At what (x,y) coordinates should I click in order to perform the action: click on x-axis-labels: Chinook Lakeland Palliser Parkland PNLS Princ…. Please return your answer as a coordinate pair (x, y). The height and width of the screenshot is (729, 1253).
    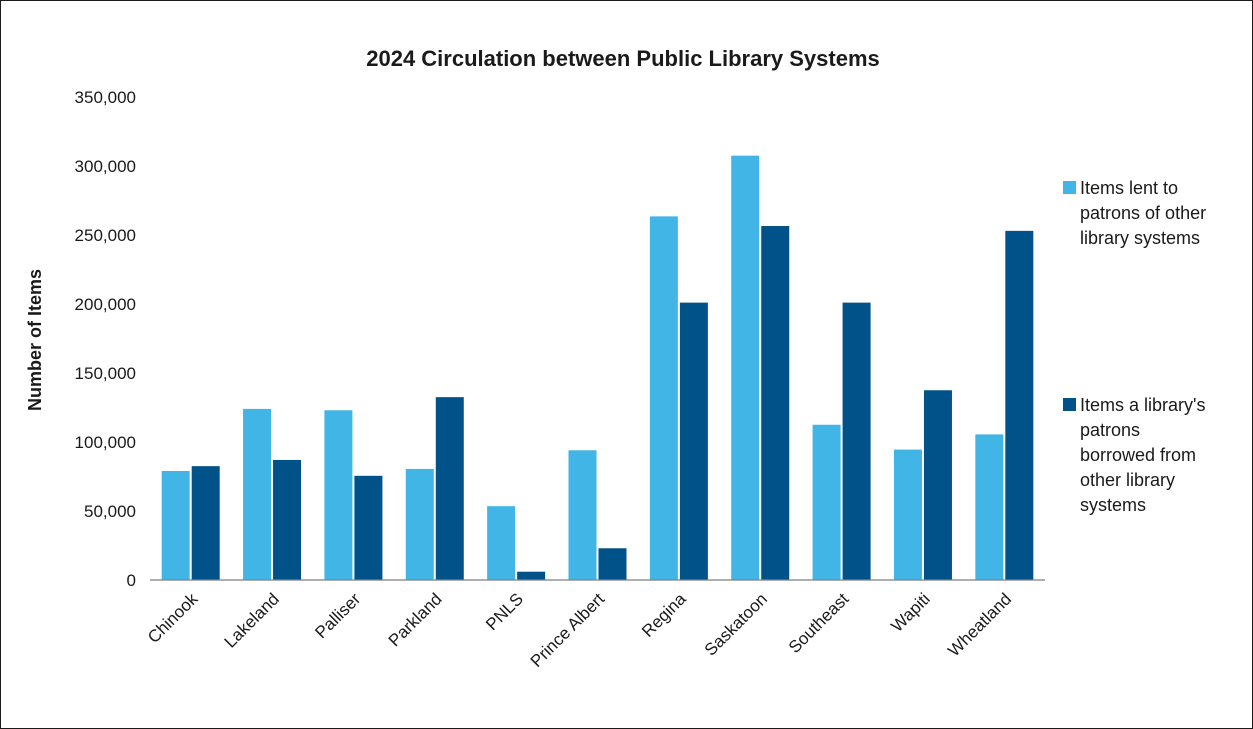
    Looking at the image, I should click on (579, 630).